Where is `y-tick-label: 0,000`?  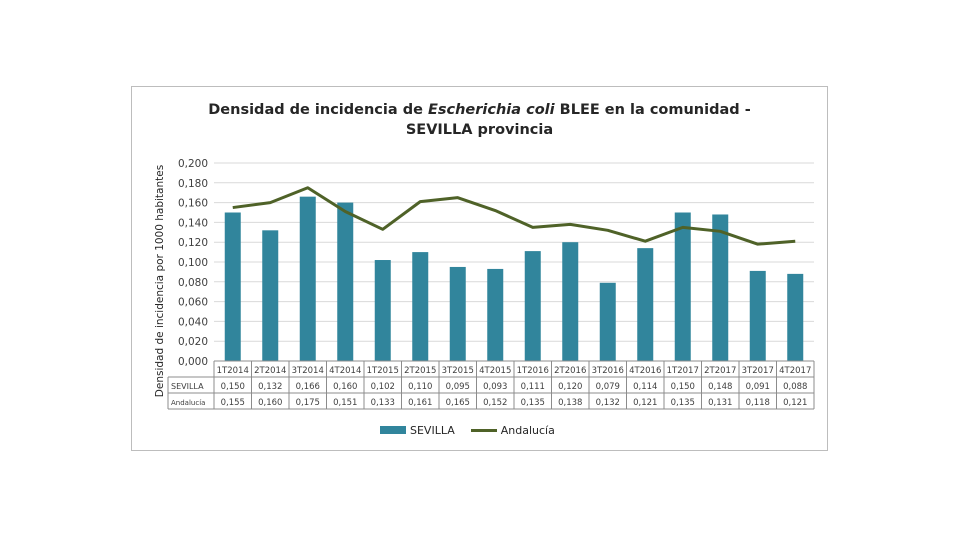 y-tick-label: 0,000 is located at coordinates (193, 362).